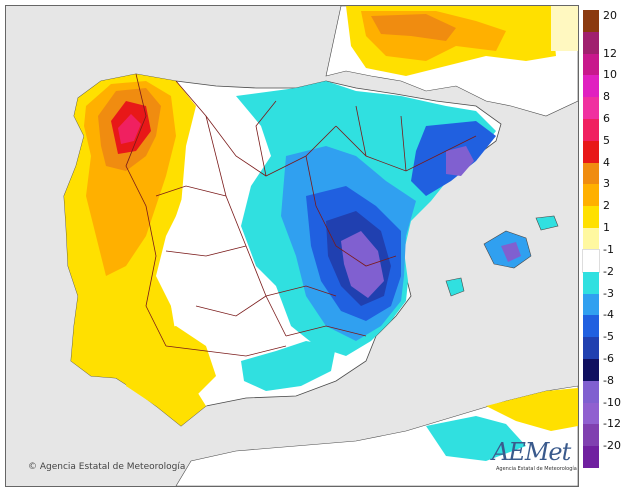 The height and width of the screenshot is (500, 630). I want to click on legend-label: 10, so click(610, 75).